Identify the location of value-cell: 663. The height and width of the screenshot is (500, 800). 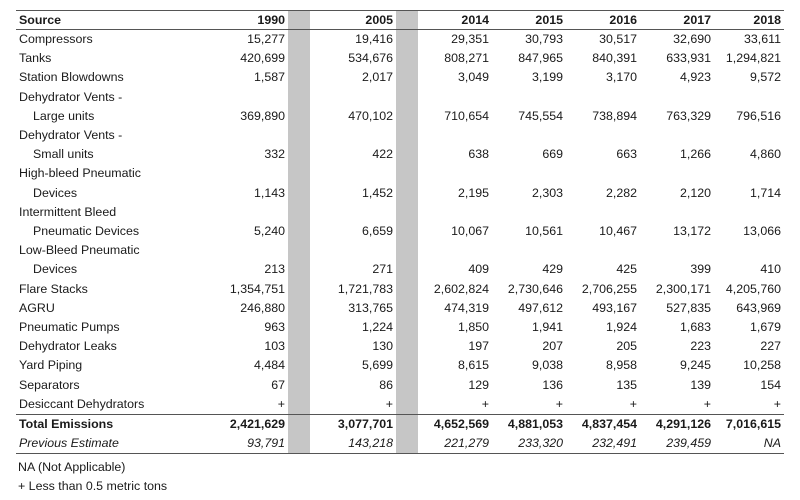
(626, 154).